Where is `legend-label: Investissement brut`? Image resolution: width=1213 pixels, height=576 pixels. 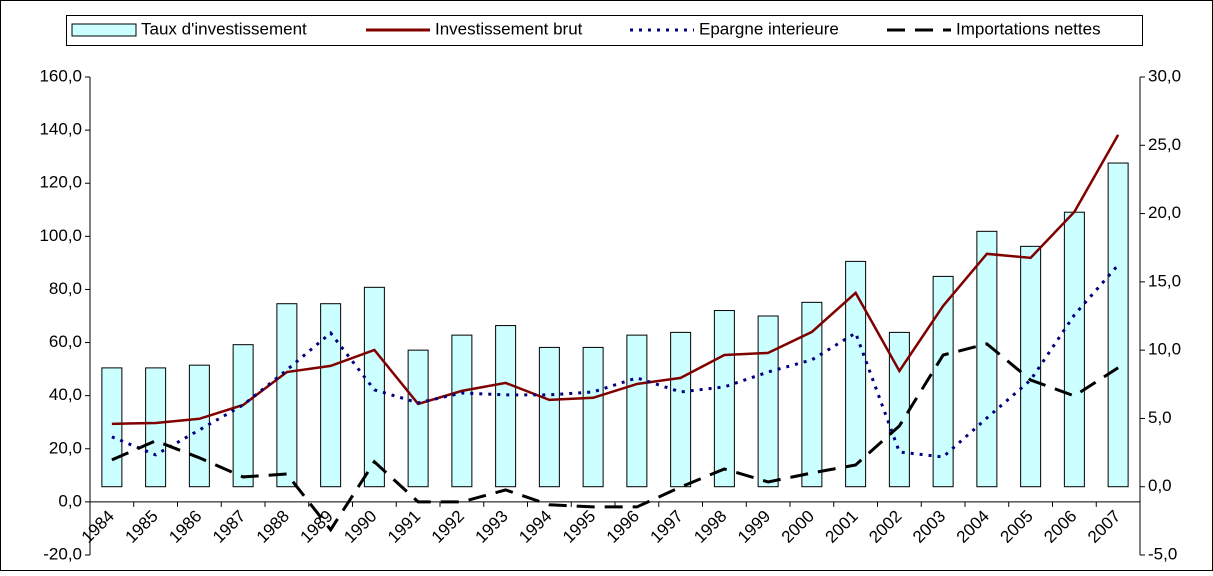
legend-label: Investissement brut is located at coordinates (509, 28).